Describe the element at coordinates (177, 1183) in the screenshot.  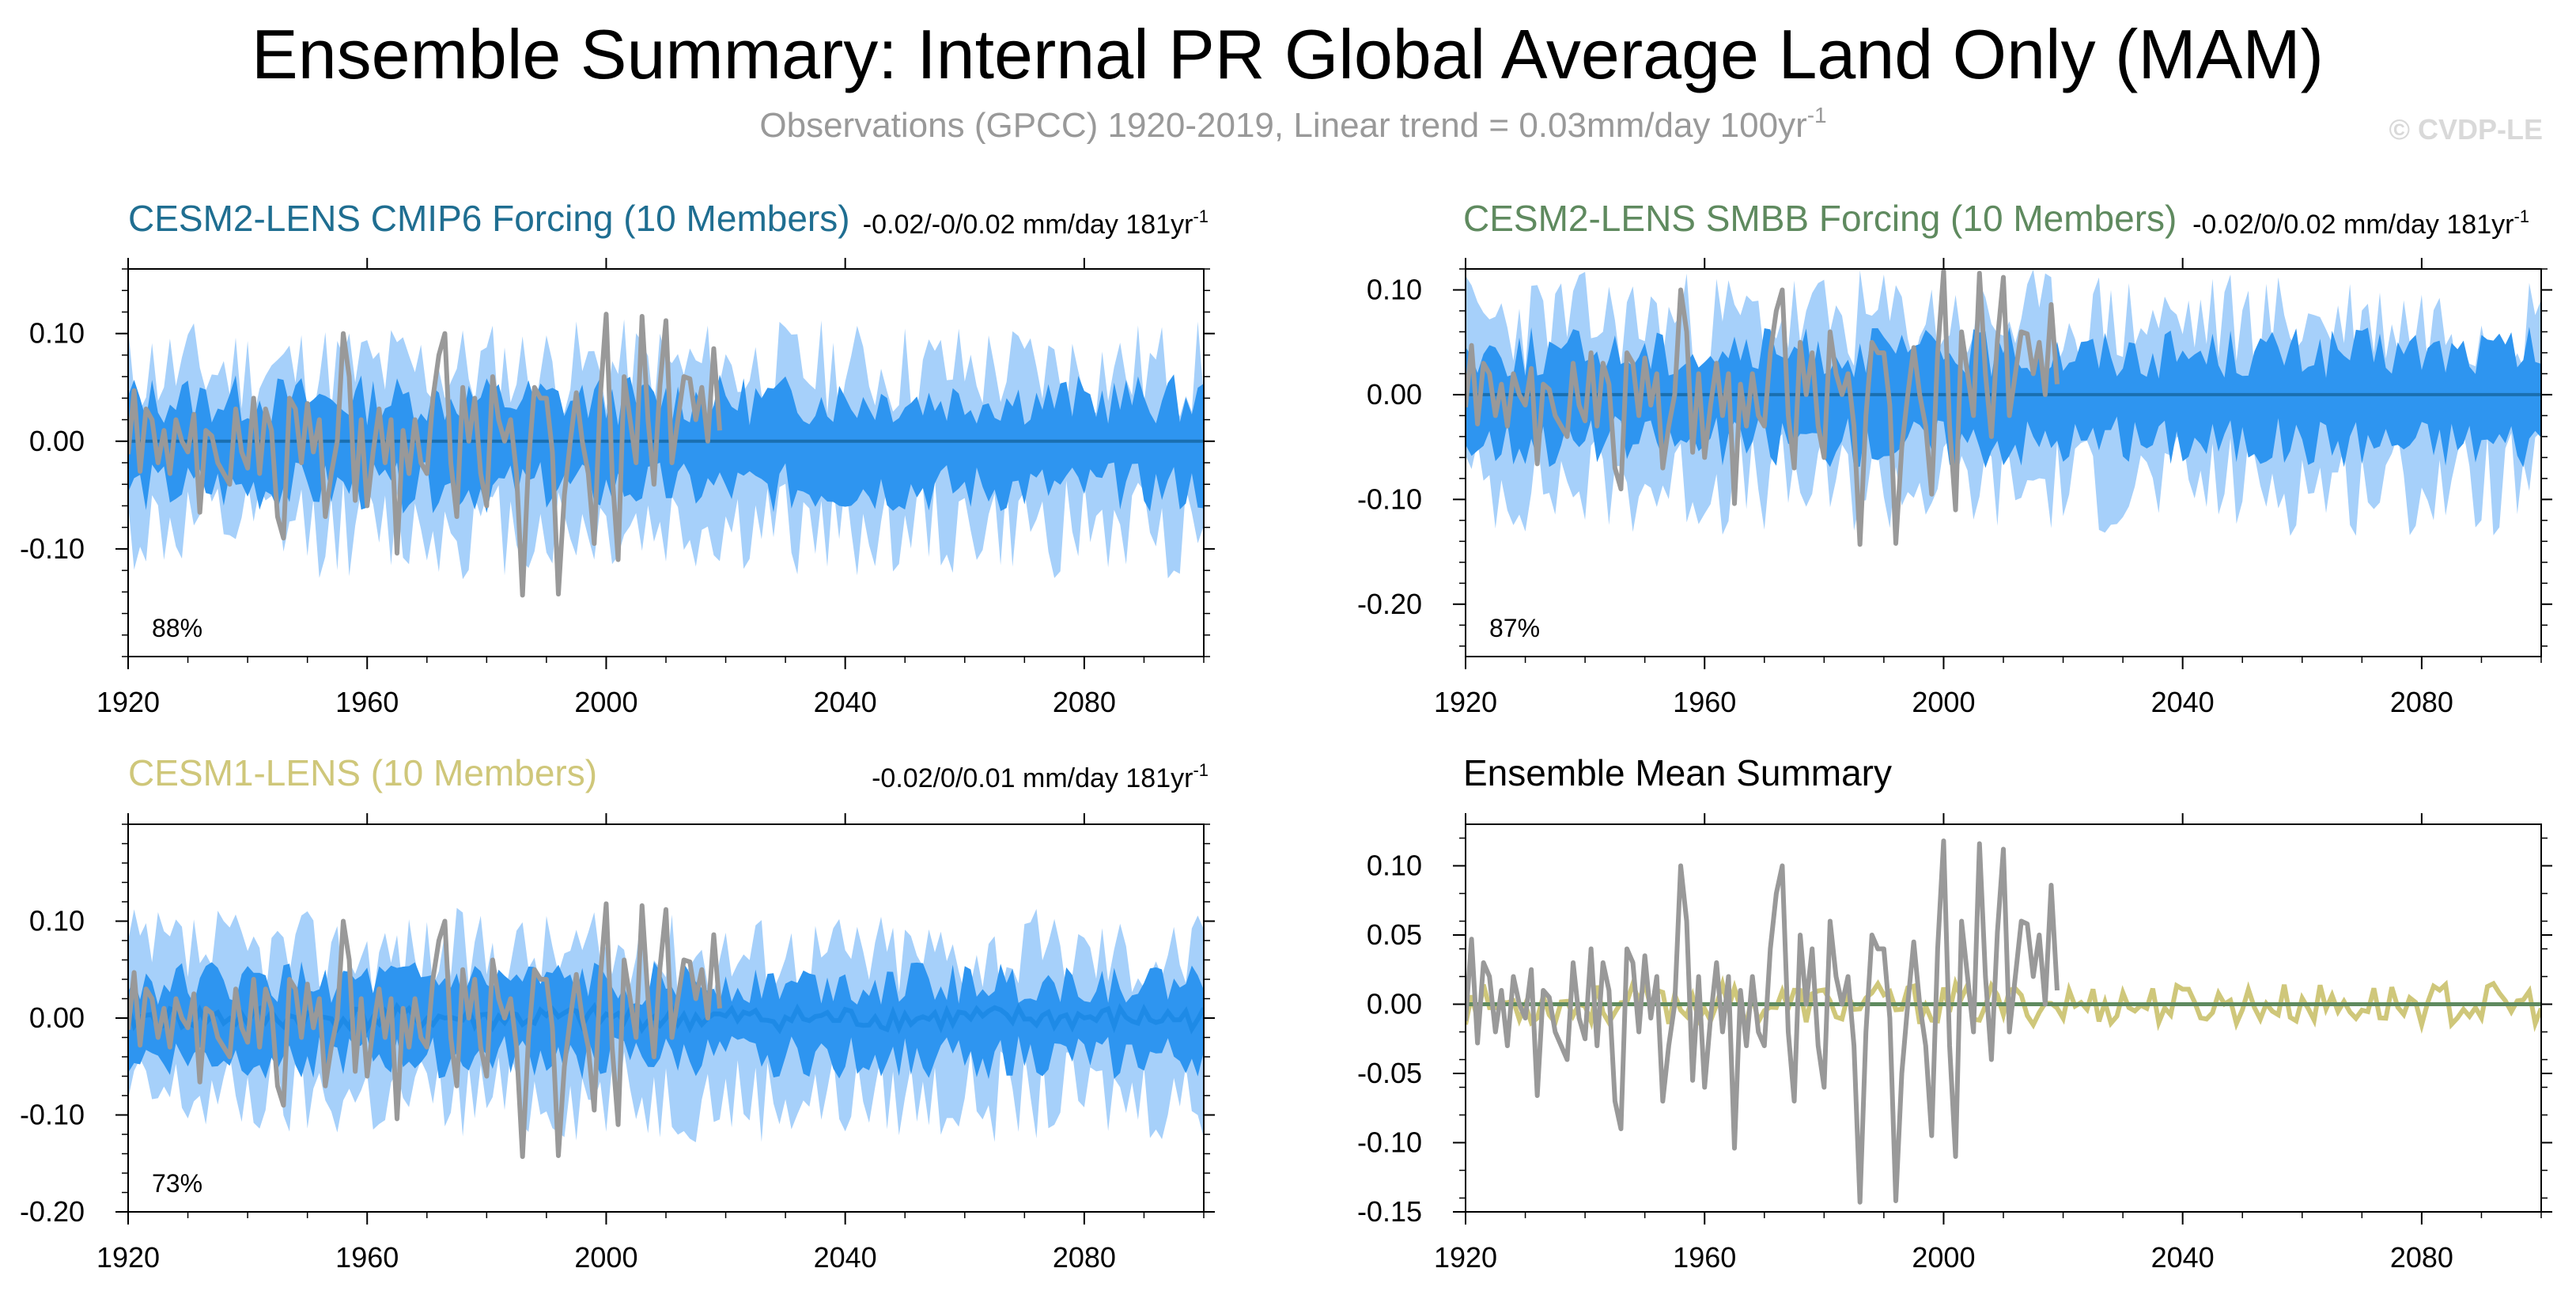
I see `percent-label: 73%` at that location.